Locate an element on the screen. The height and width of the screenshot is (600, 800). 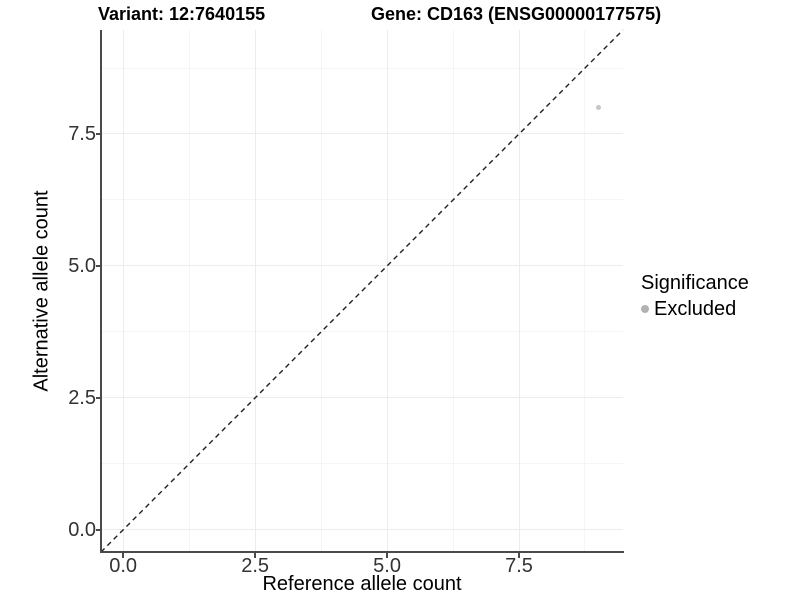
plot-title-gene: Gene: CD163 (ENSG00000177575) is located at coordinates (516, 14).